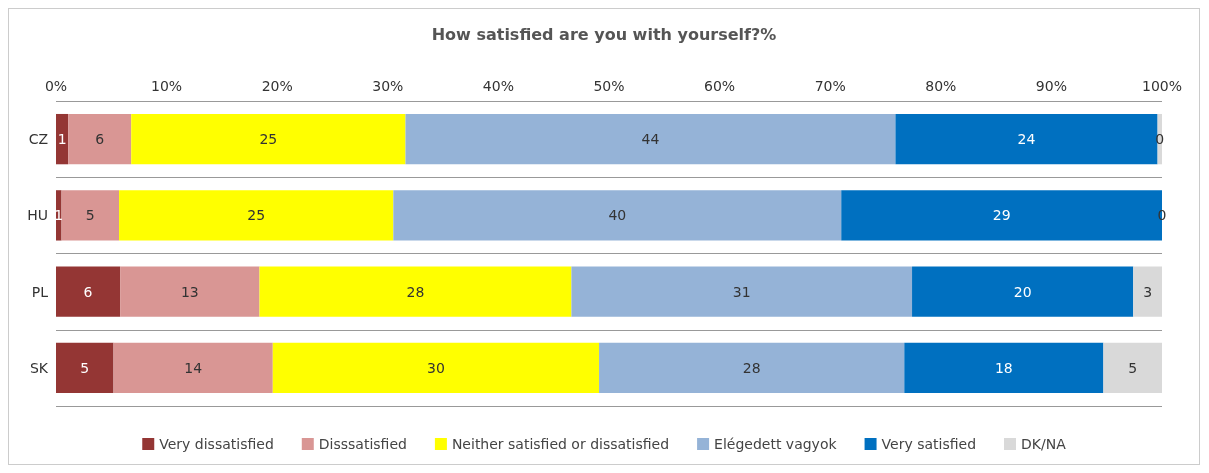  Describe the element at coordinates (39, 367) in the screenshot. I see `y-tick-label: SK` at that location.